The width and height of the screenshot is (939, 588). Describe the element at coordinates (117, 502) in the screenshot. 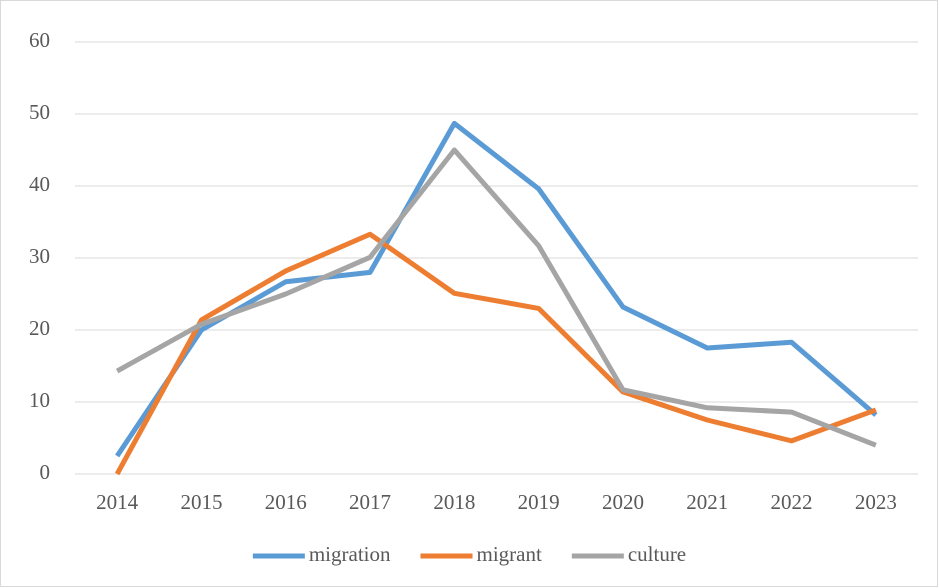

I see `x-tick-label: 2014` at that location.